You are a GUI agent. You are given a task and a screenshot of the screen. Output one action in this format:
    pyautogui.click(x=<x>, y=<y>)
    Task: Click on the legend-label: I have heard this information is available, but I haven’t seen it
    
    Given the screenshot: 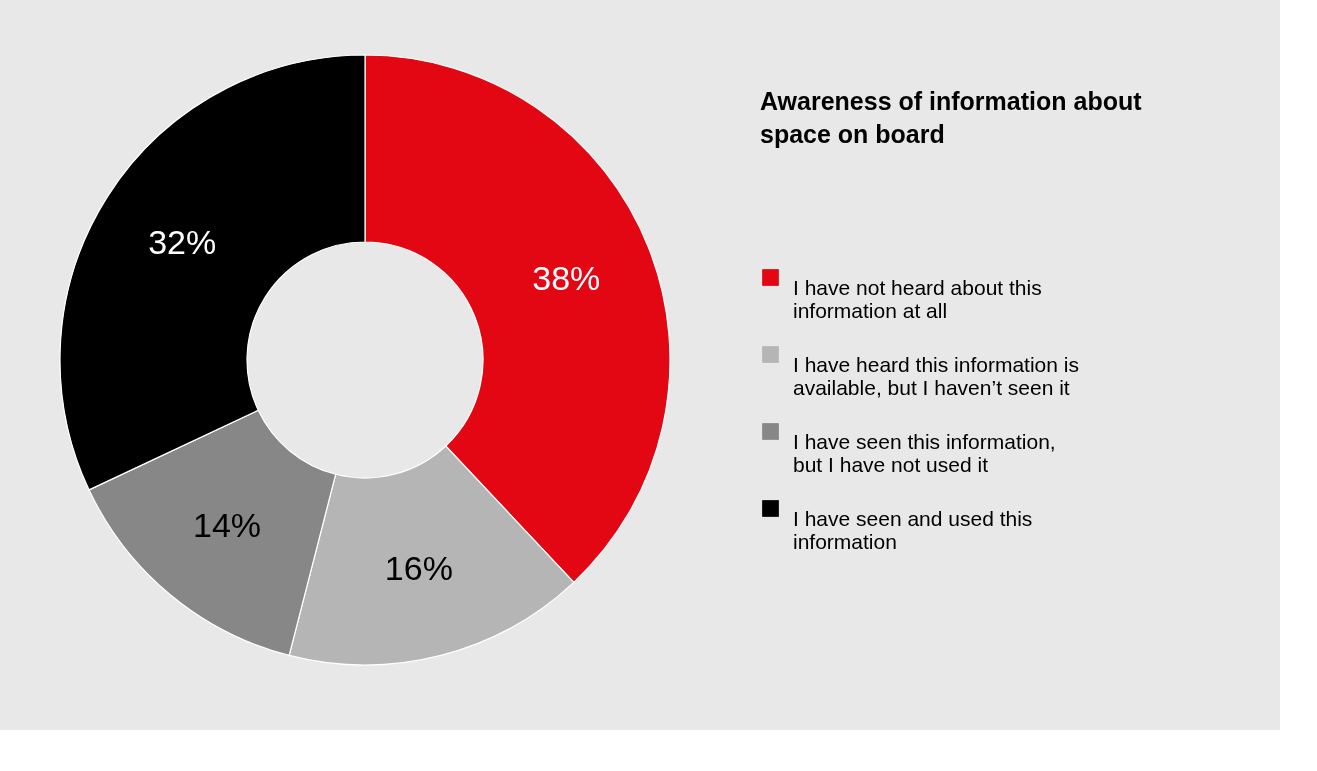 What is the action you would take?
    pyautogui.click(x=936, y=375)
    